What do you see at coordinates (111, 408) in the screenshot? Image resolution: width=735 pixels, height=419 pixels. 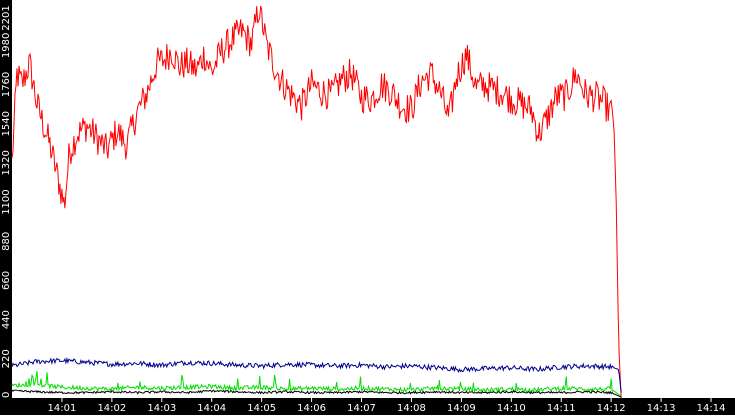 I see `x-tick-label: 14:02` at bounding box center [111, 408].